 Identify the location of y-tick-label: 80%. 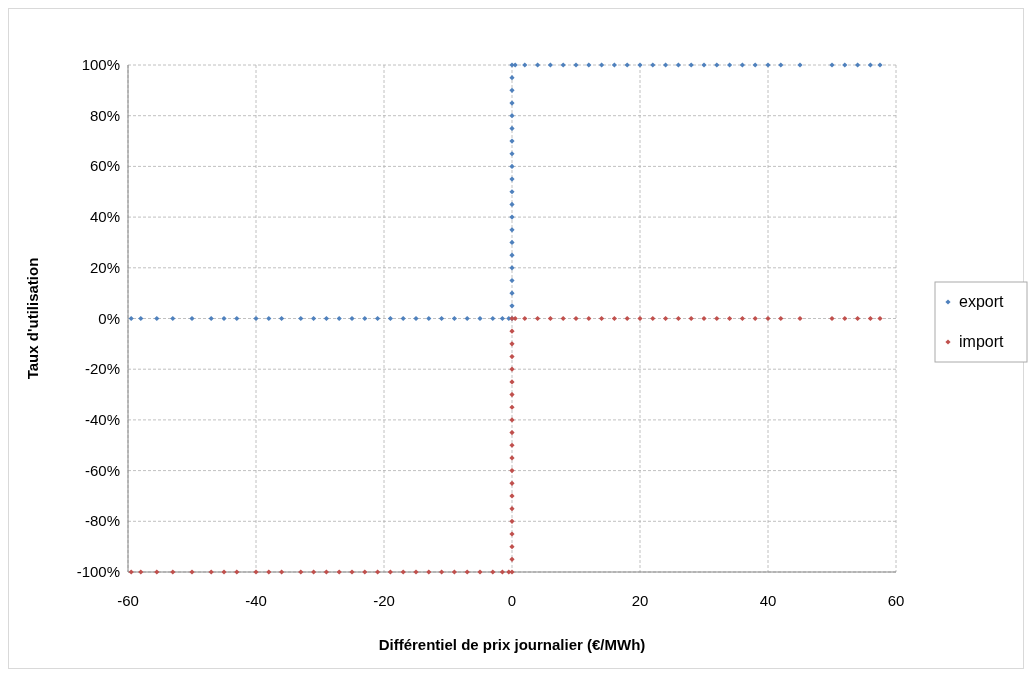
(104, 115).